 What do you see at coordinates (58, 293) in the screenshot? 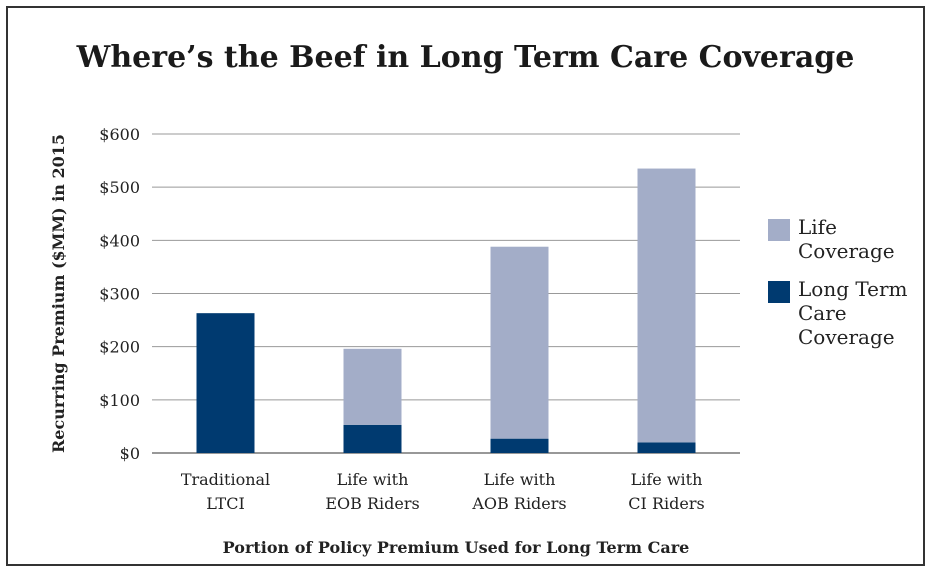
I see `y-axis-title: Recurring Premium ($MM) in 2015` at bounding box center [58, 293].